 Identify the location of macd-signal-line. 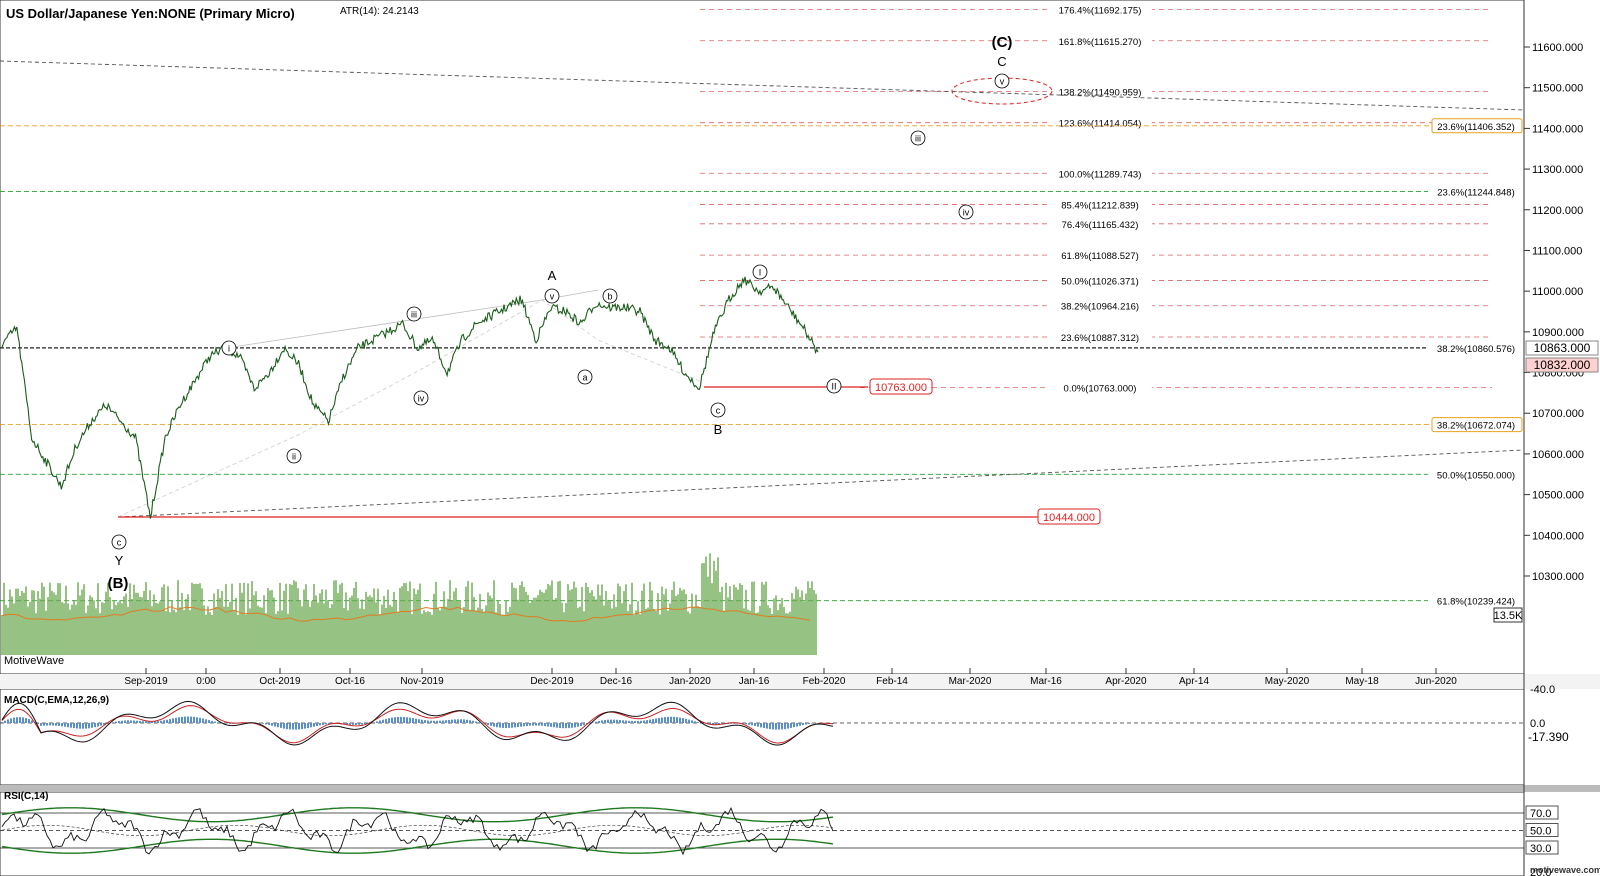
(417, 724).